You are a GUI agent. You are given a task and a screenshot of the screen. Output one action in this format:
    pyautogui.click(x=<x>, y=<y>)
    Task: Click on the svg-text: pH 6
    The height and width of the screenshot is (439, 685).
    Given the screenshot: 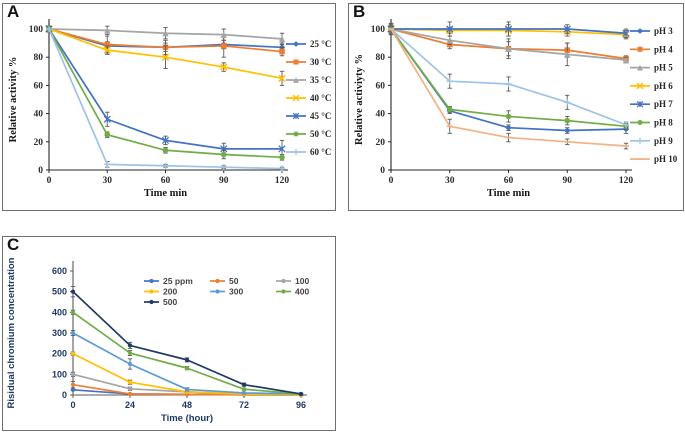 What is the action you would take?
    pyautogui.click(x=663, y=86)
    